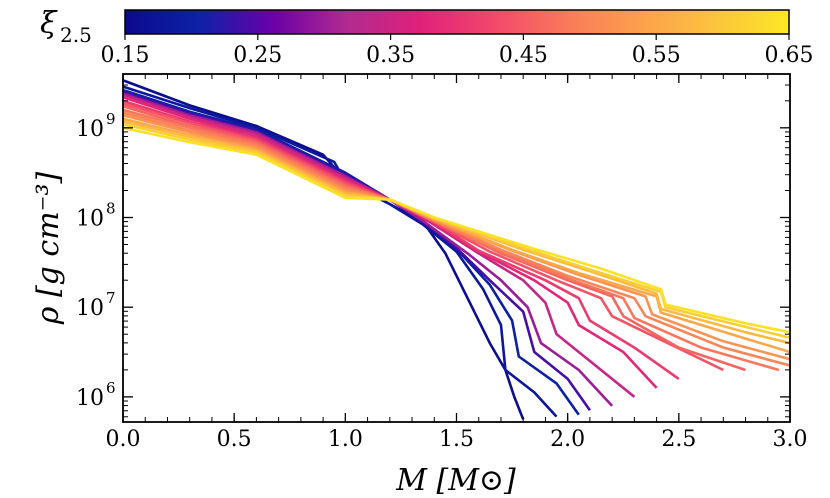  What do you see at coordinates (567, 439) in the screenshot?
I see `x-tick-label: 2.0` at bounding box center [567, 439].